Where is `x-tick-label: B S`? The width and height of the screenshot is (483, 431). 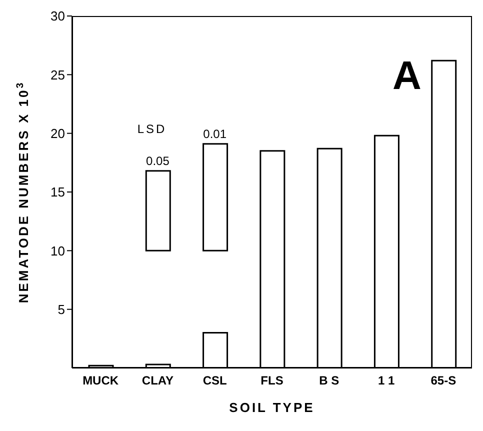 x-tick-label: B S is located at coordinates (329, 381).